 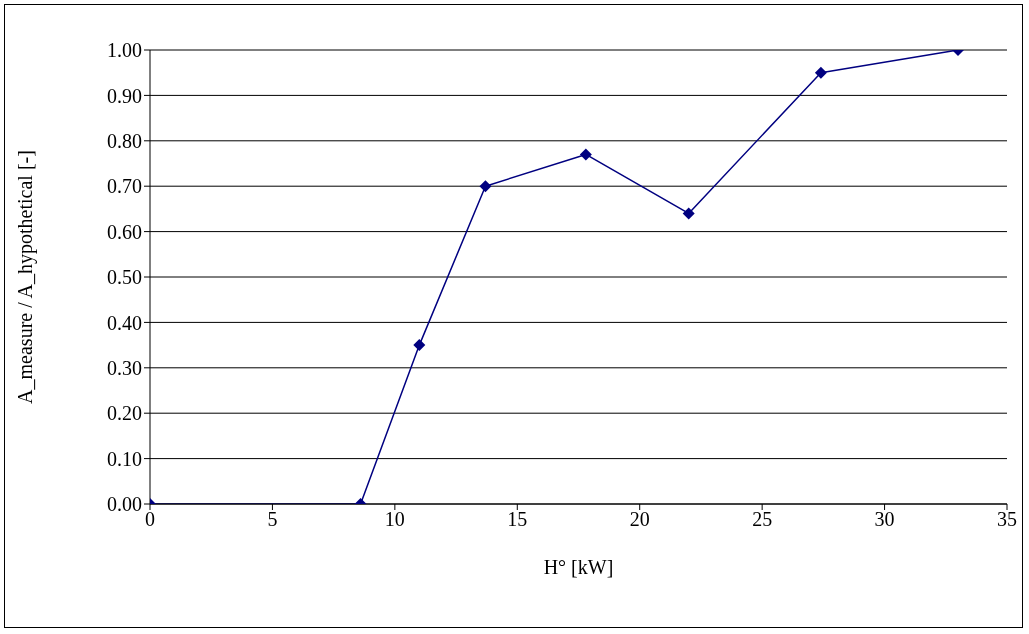 I want to click on y-tick-label: 0.70, so click(x=124, y=186).